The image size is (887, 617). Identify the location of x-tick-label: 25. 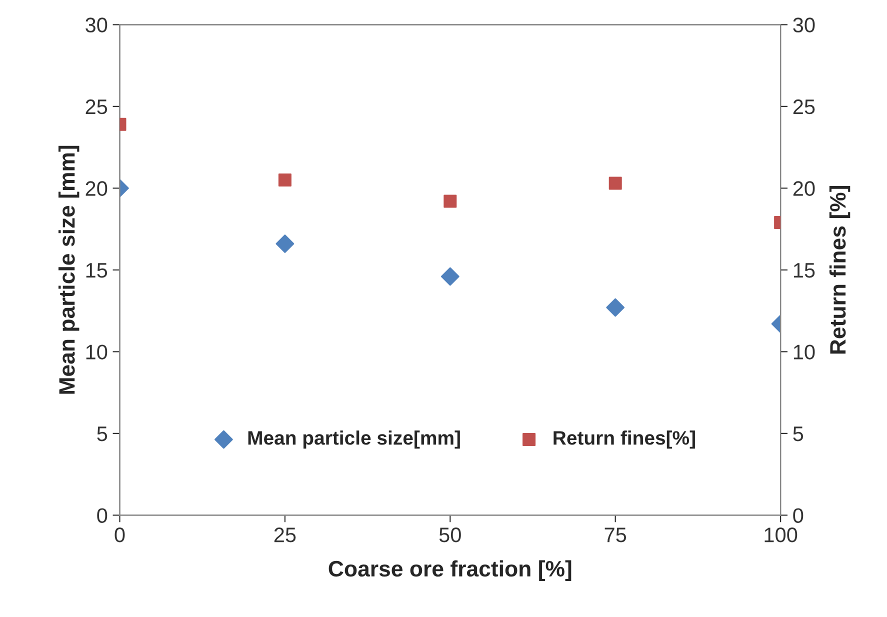
(285, 535).